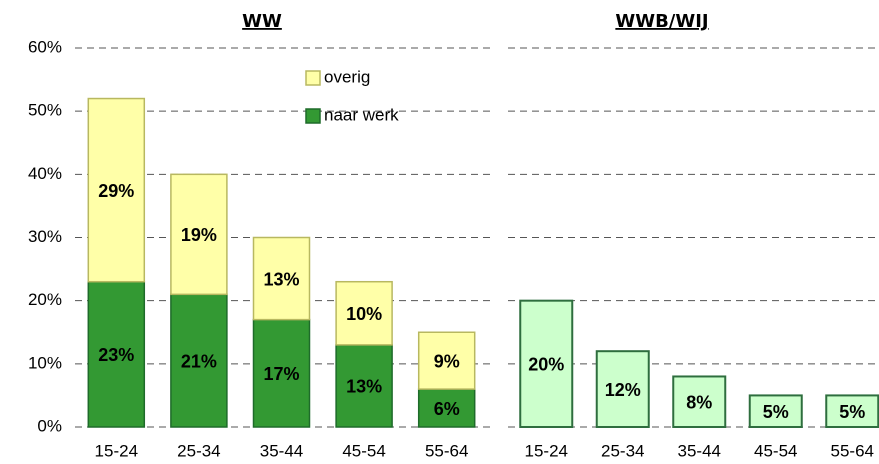 The height and width of the screenshot is (464, 879). I want to click on legend-label: naar werk, so click(361, 114).